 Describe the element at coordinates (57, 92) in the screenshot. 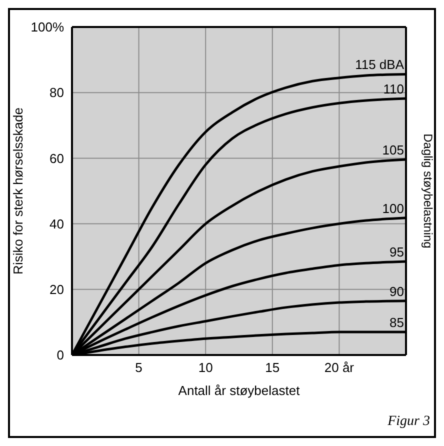

I see `y-tick-label: 80` at that location.